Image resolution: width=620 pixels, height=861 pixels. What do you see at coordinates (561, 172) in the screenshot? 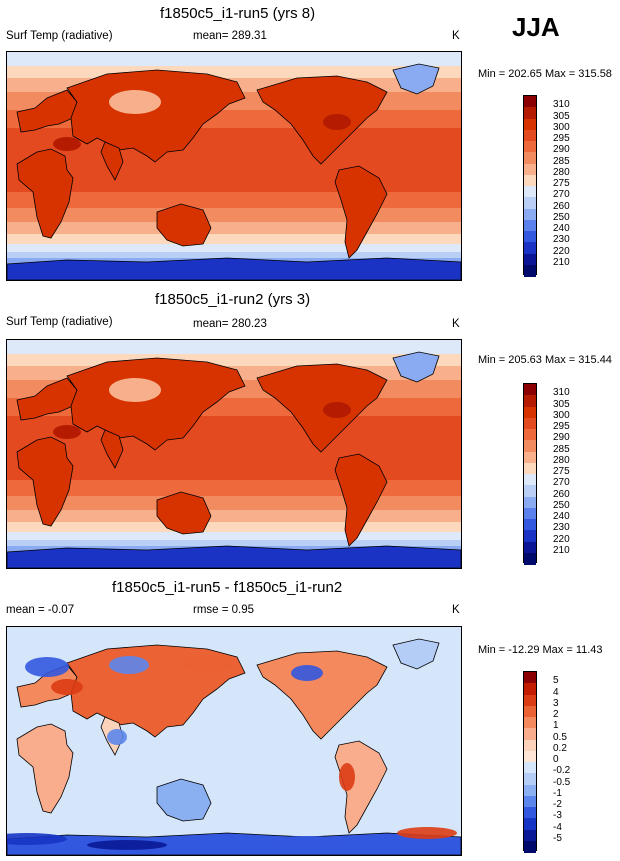
I see `colorbar-tick-label: 280` at bounding box center [561, 172].